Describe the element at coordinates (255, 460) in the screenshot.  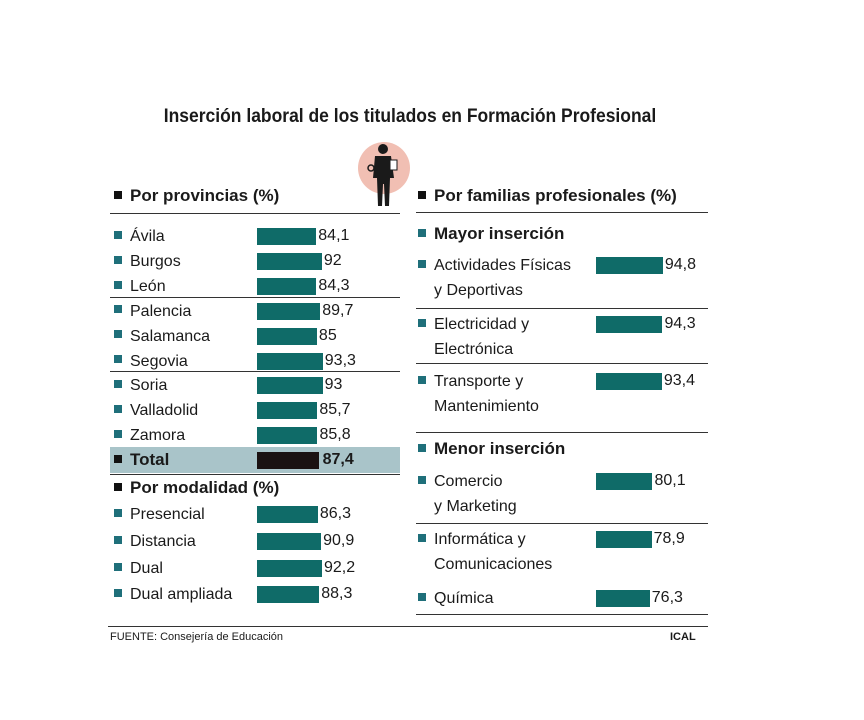
I see `total-band` at that location.